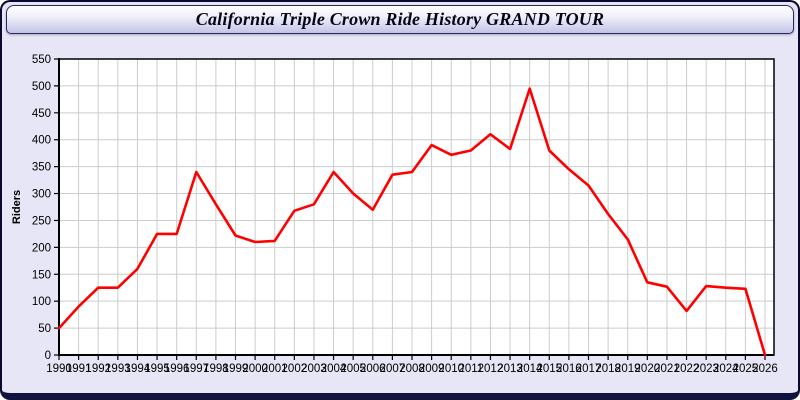  I want to click on x-tick-label: 1995, so click(157, 369).